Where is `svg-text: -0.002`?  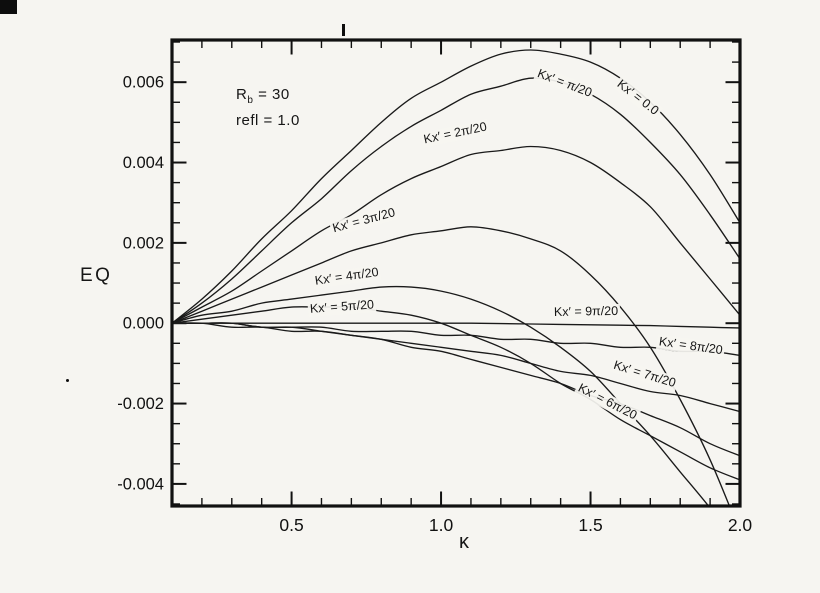 svg-text: -0.002 is located at coordinates (140, 404).